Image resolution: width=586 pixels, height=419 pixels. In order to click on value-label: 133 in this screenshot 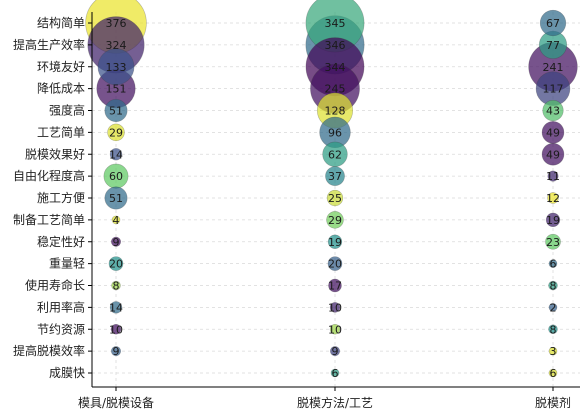, I will do `click(116, 67)`.